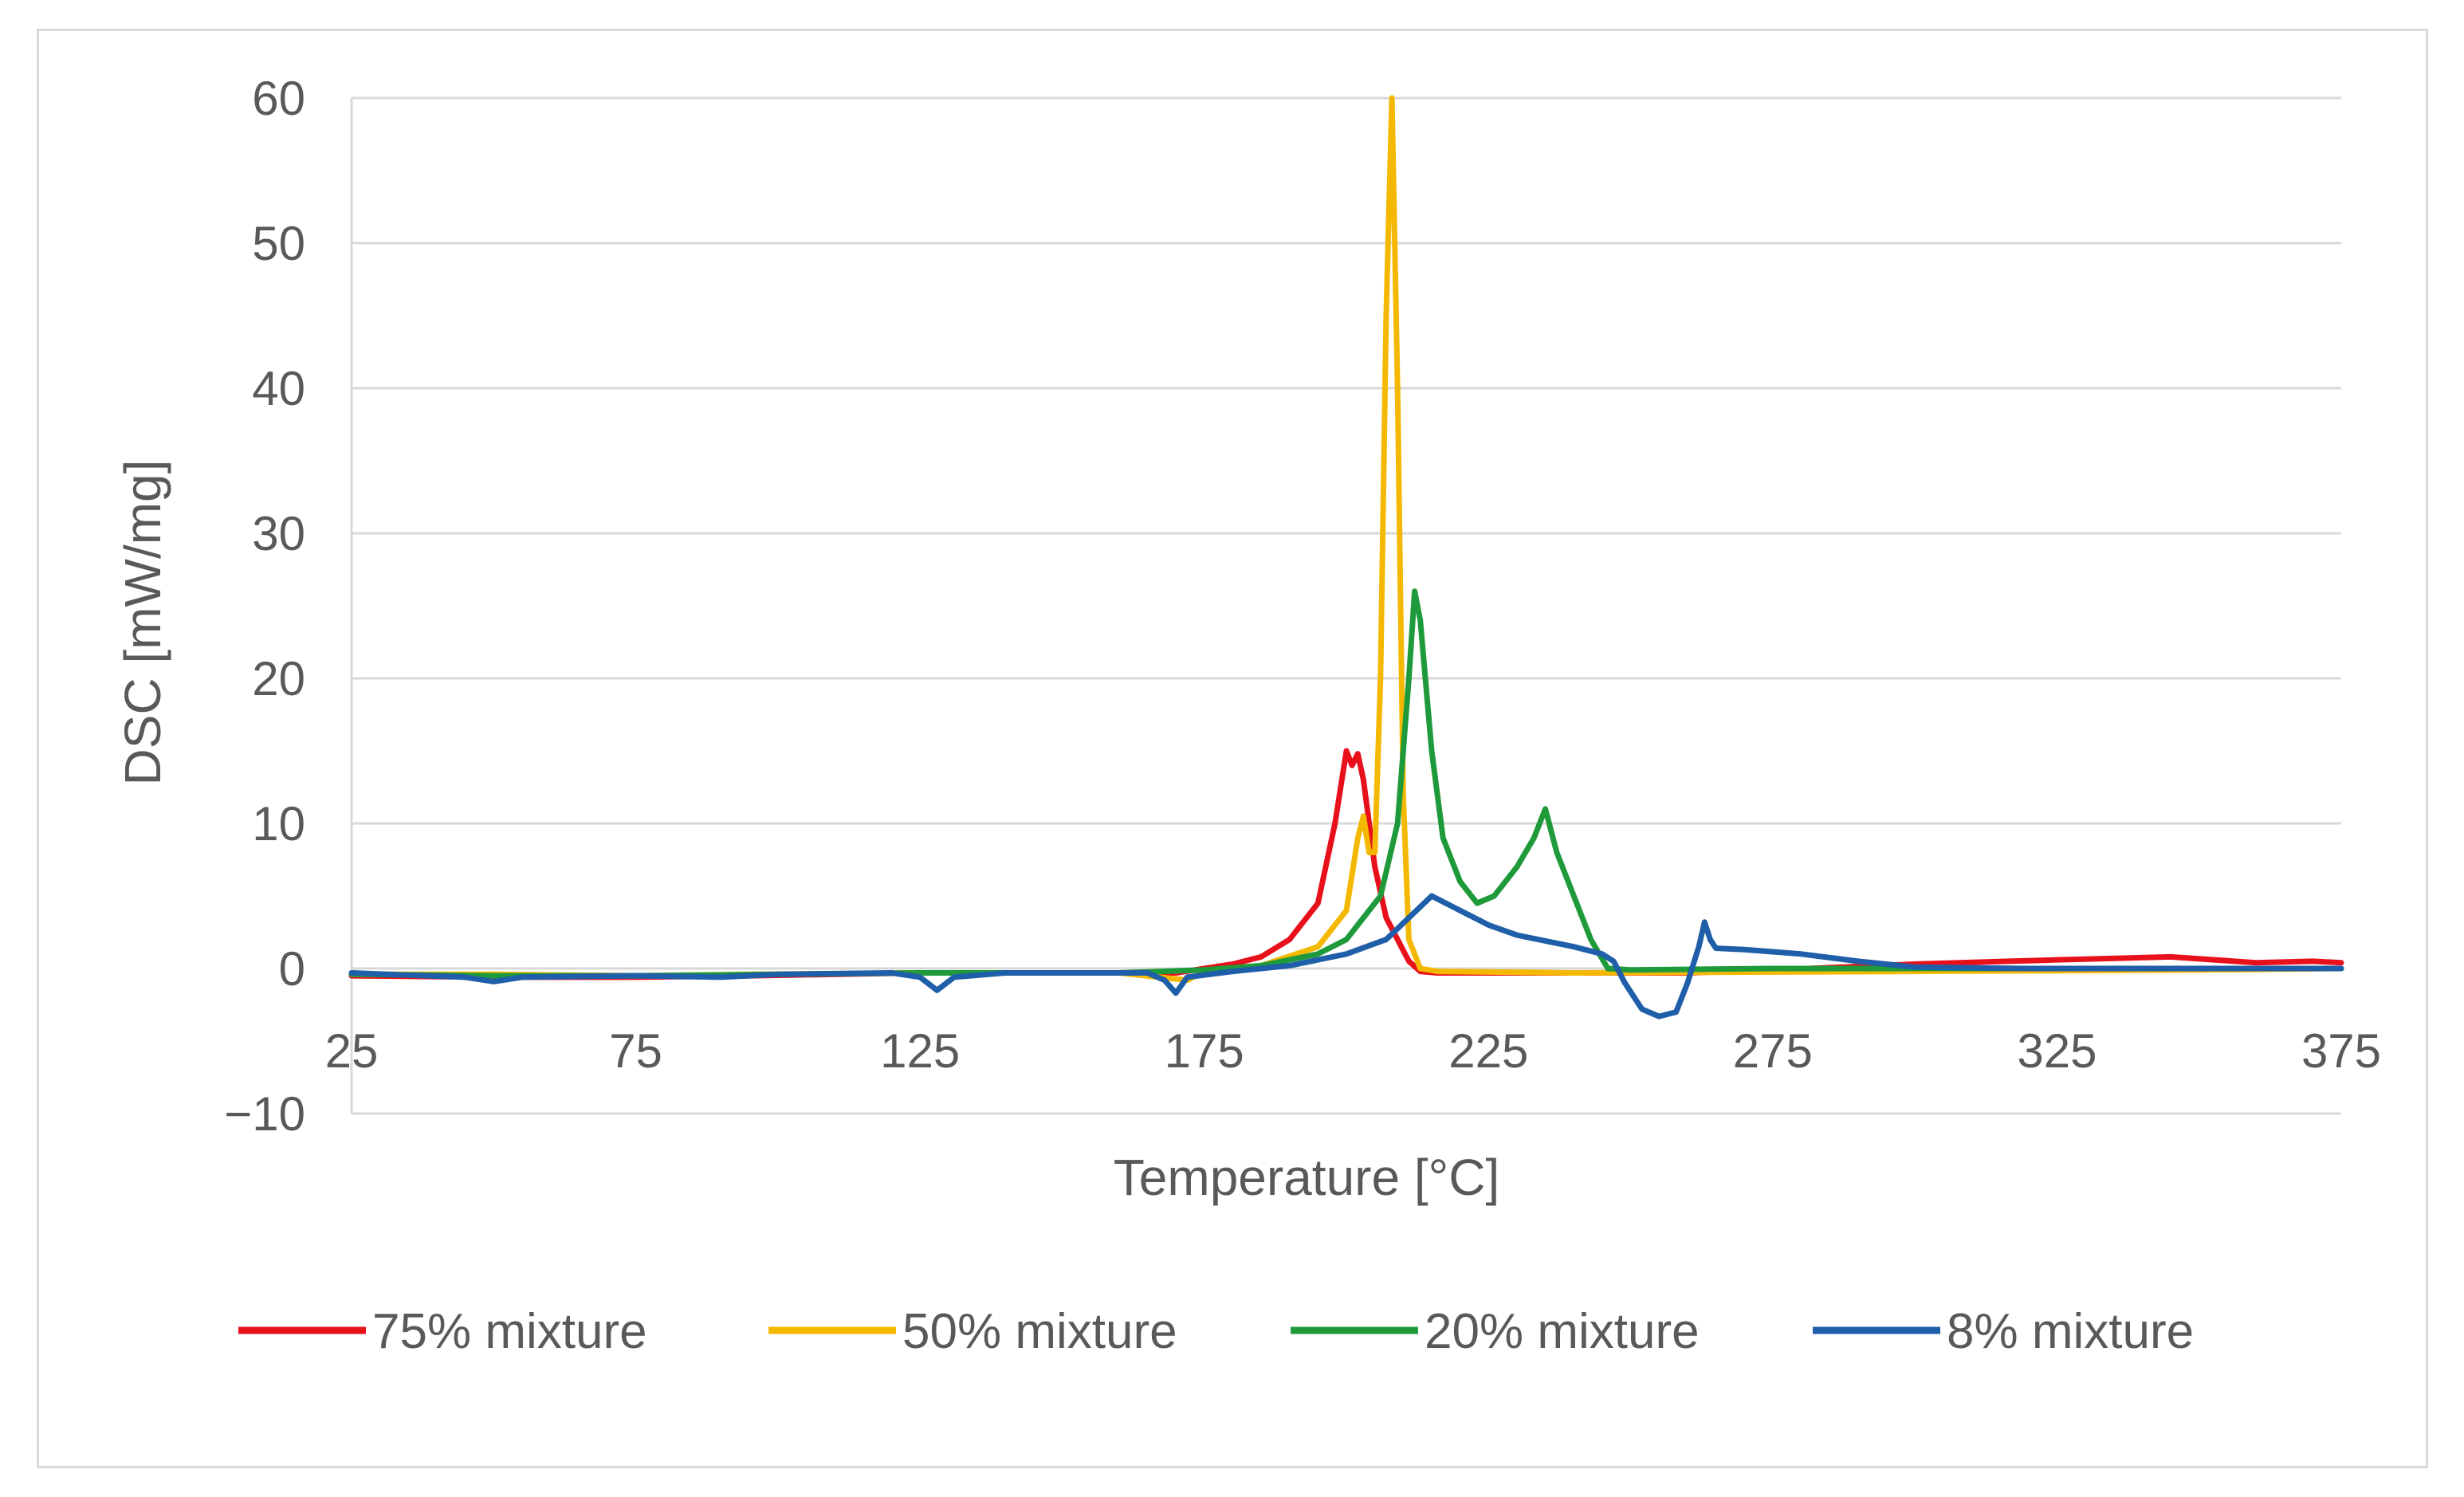 This screenshot has width=2464, height=1497. What do you see at coordinates (1488, 1051) in the screenshot?
I see `x-tick-label: 225` at bounding box center [1488, 1051].